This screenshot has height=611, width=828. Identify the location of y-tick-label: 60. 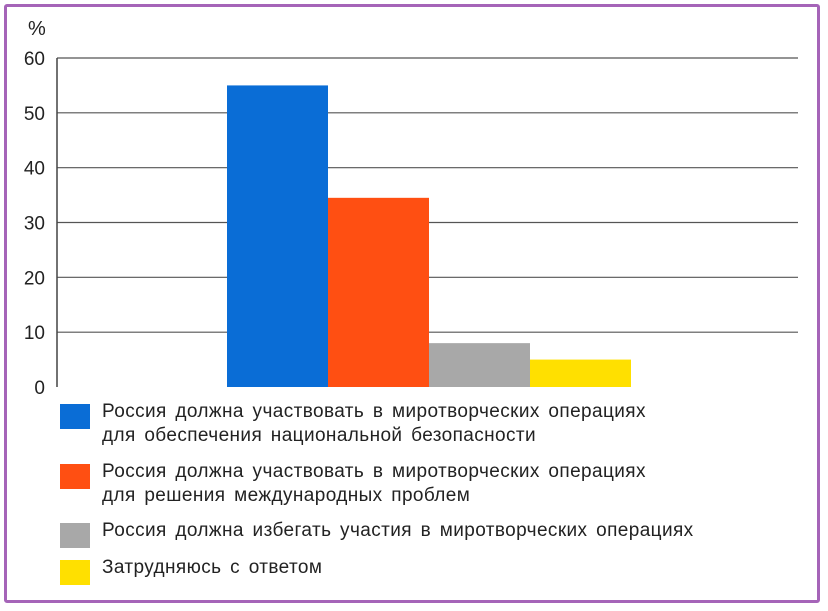
(34, 59).